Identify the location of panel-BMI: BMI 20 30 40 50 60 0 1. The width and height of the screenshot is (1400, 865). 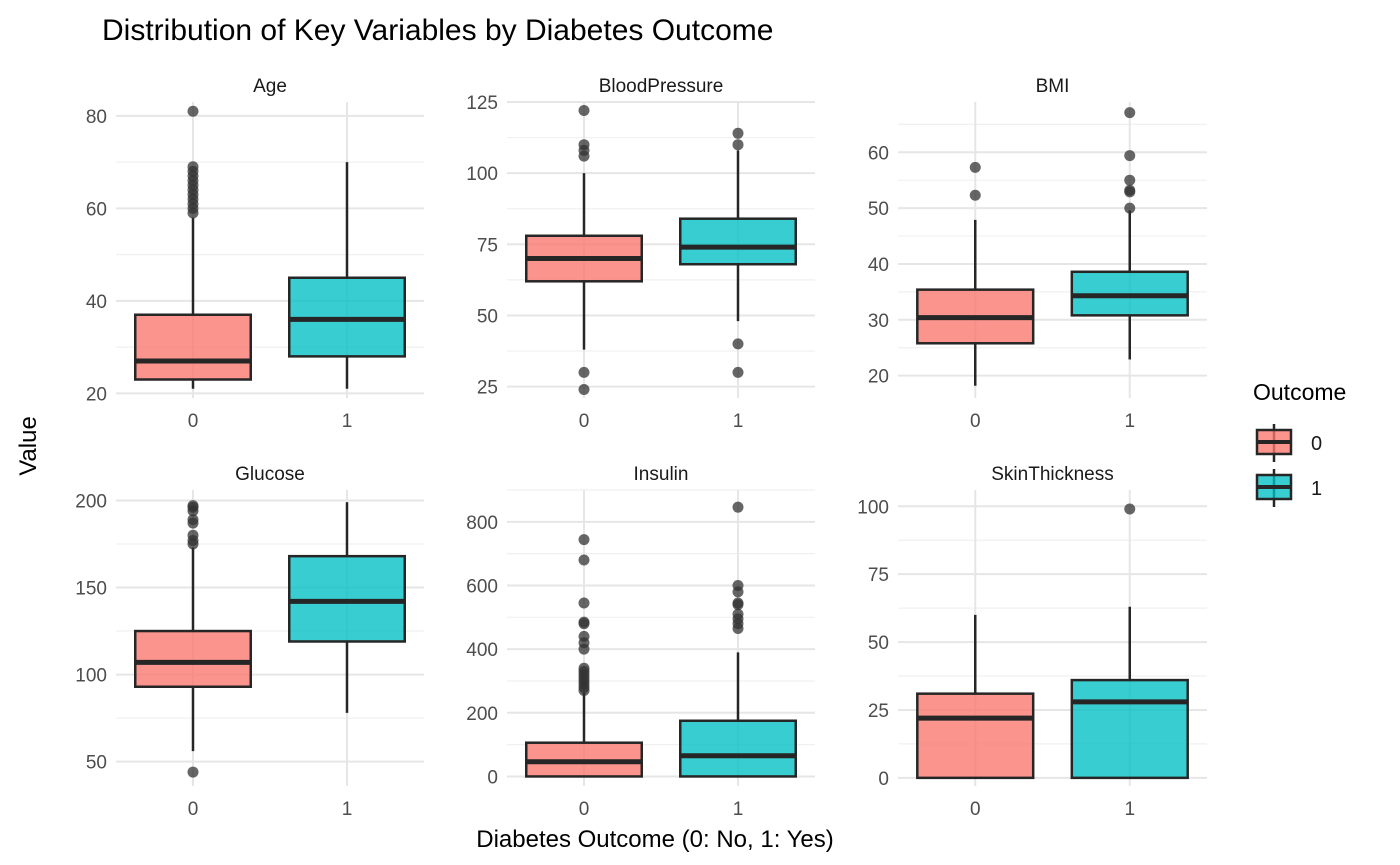
(1037, 254).